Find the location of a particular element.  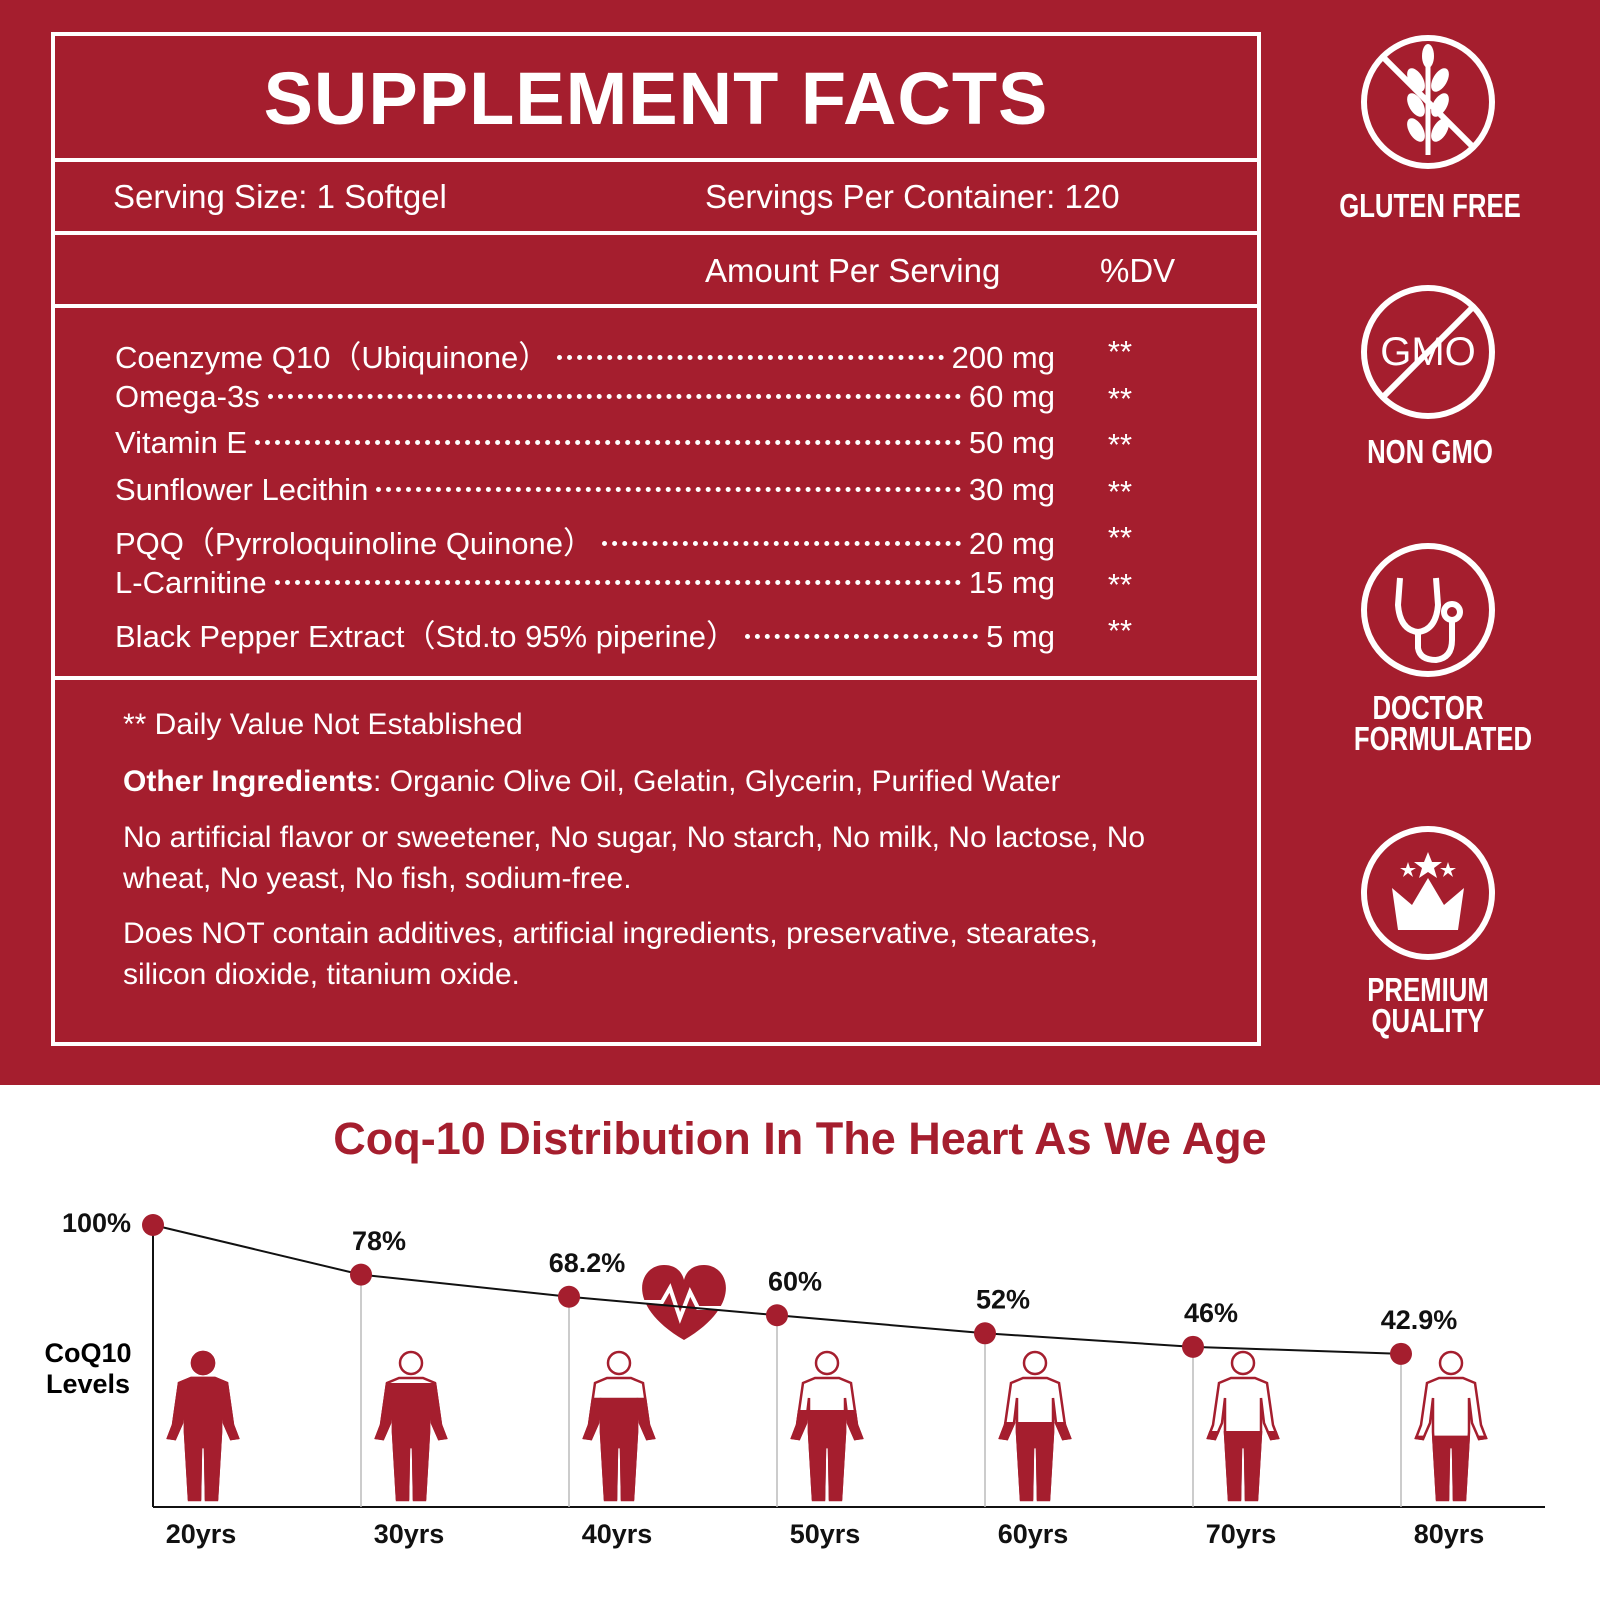

badge-label: NON GMO is located at coordinates (1430, 451).